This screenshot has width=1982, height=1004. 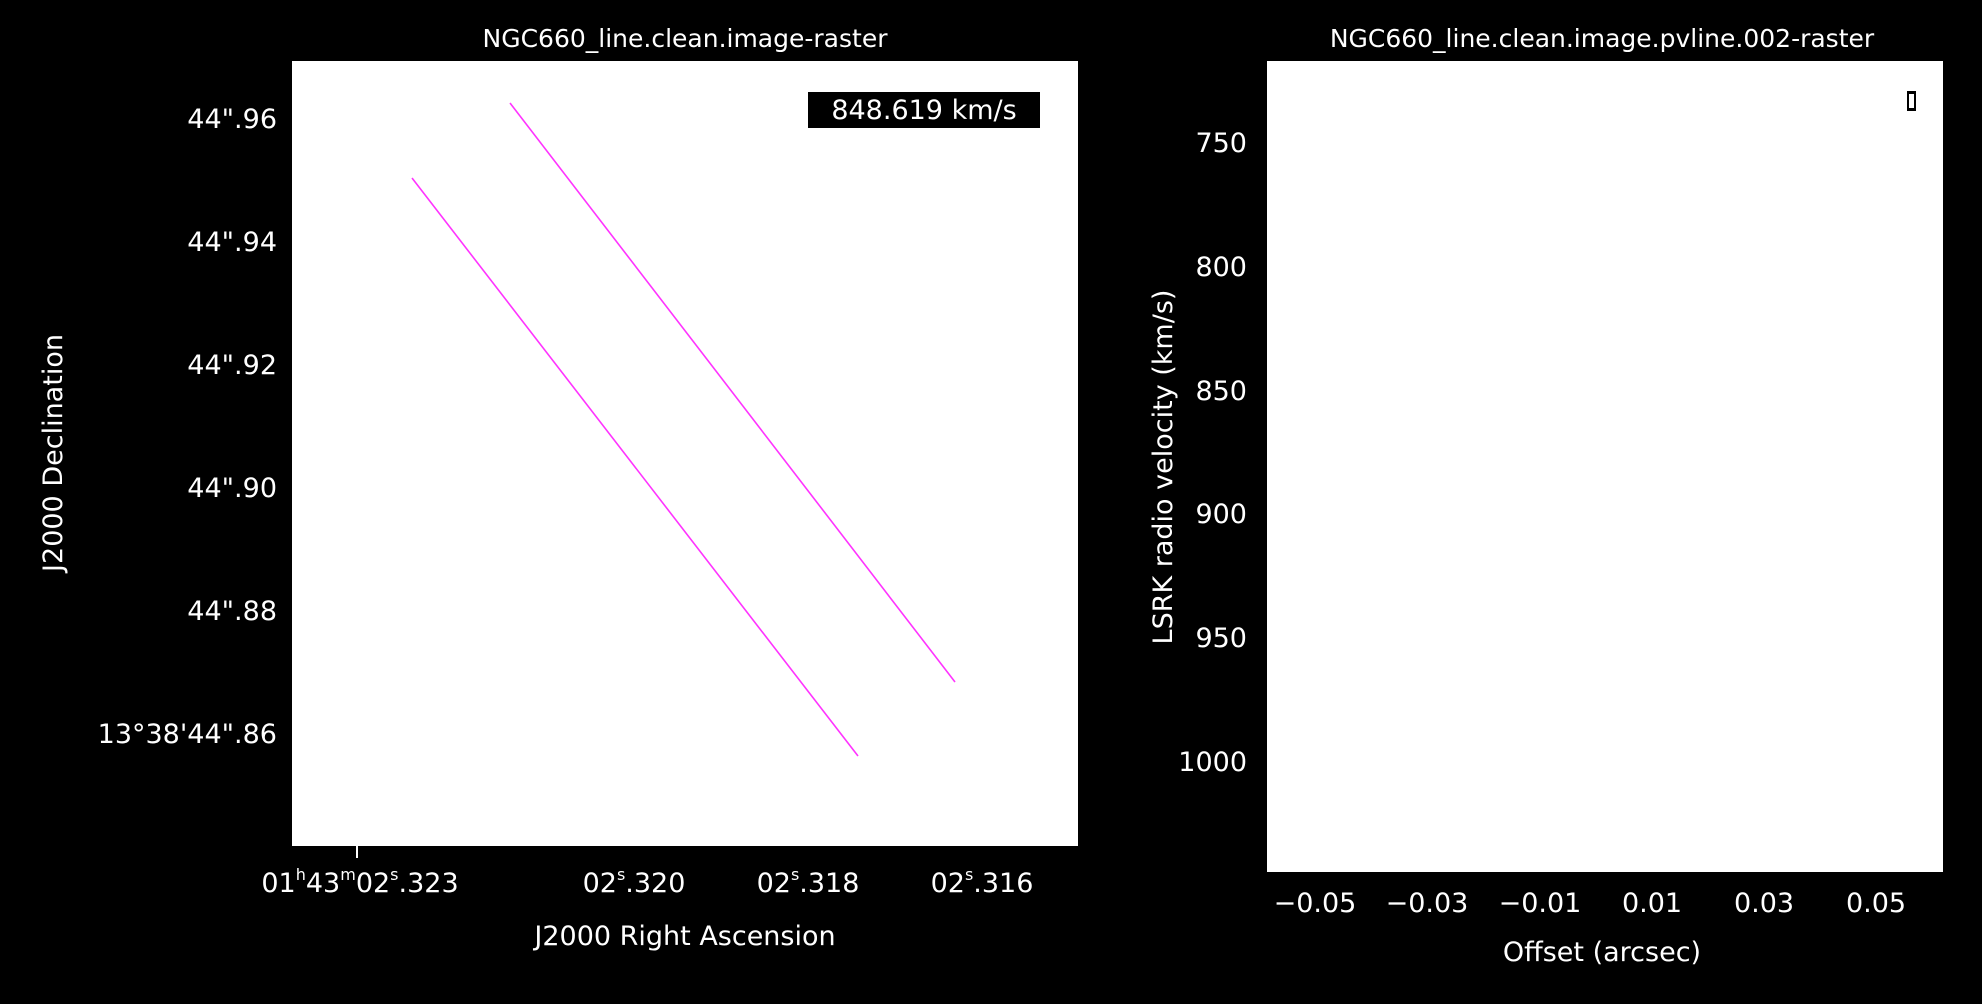 What do you see at coordinates (686, 38) in the screenshot?
I see `left-panel-title: NGC660_line.clean.image-raster` at bounding box center [686, 38].